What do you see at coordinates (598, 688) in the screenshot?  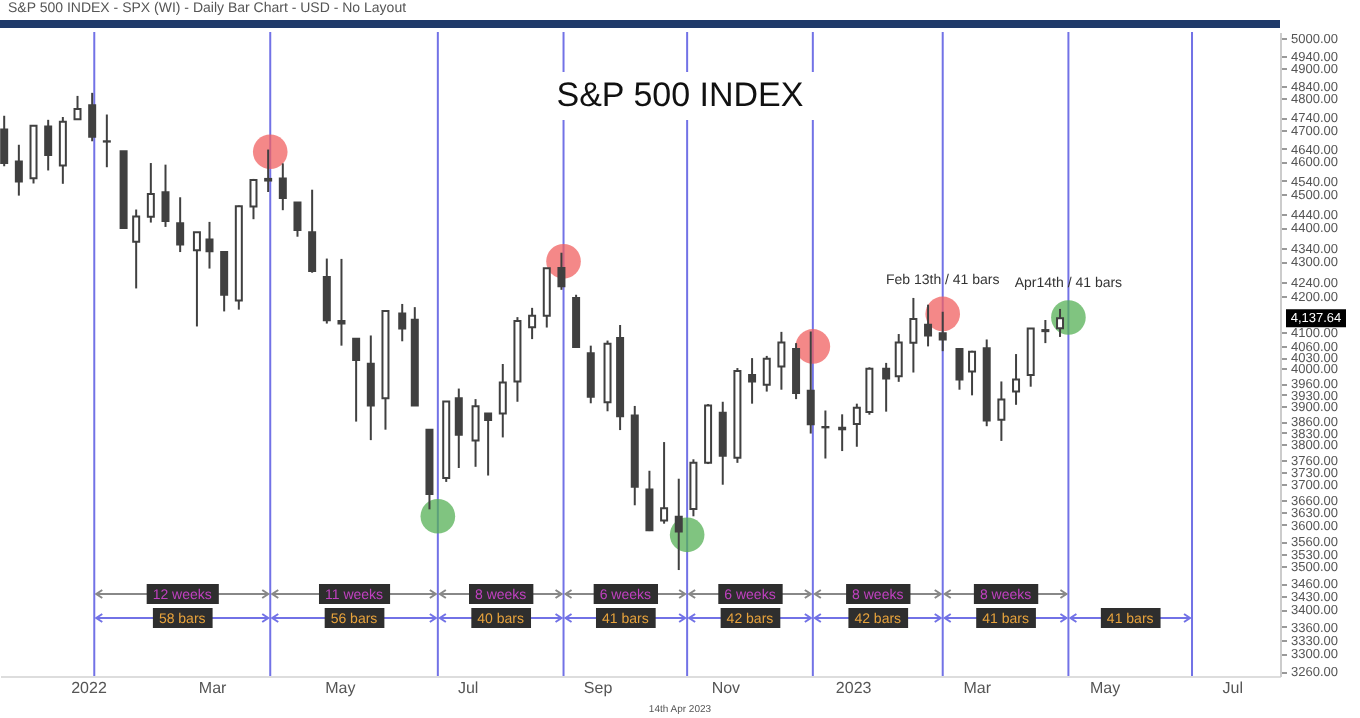 I see `x-tick-label: Sep` at bounding box center [598, 688].